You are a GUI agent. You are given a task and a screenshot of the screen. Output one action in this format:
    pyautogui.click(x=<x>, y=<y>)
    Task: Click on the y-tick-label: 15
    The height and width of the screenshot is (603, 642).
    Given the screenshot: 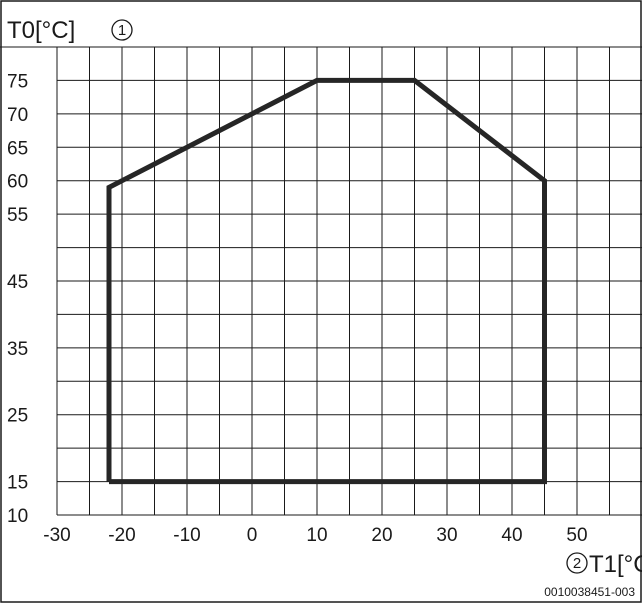 What is the action you would take?
    pyautogui.click(x=17, y=483)
    